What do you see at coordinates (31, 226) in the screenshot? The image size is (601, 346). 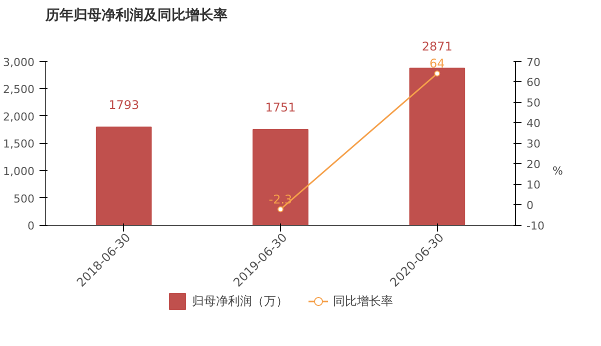 I see `y-tick-label: 0` at bounding box center [31, 226].